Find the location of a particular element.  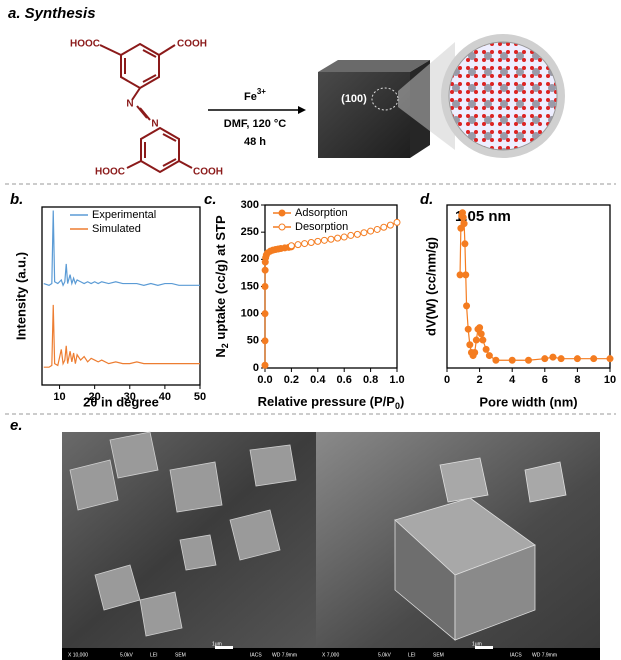

sem-info: X 10,000 is located at coordinates (78, 655).